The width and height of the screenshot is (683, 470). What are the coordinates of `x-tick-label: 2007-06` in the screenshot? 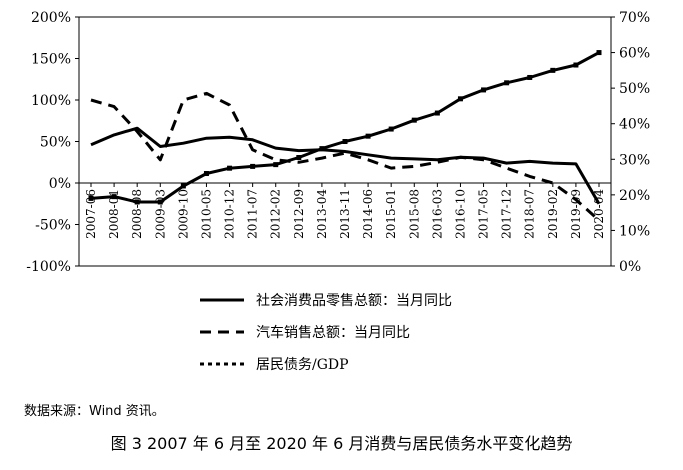 It's located at (91, 214).